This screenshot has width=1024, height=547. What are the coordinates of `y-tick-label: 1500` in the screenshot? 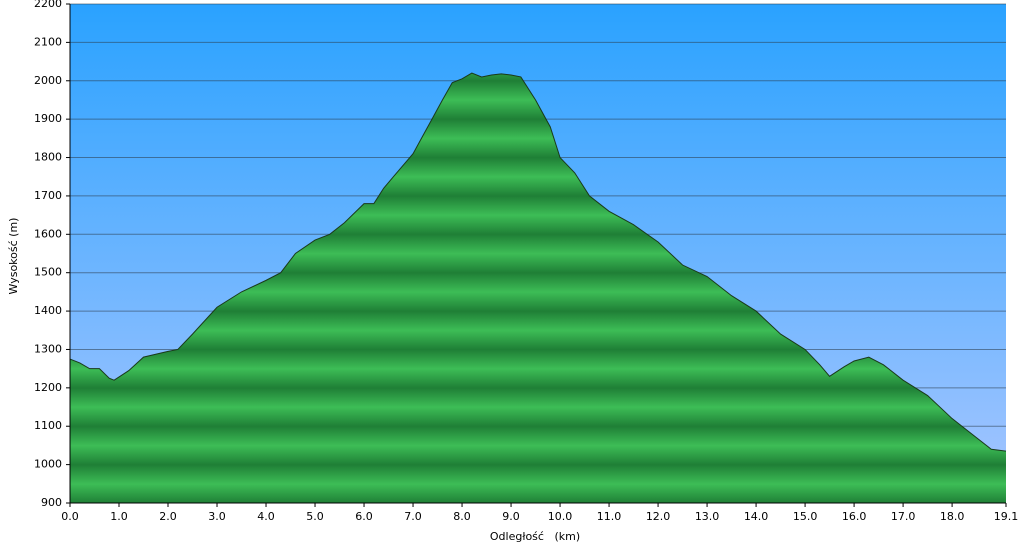 It's located at (48, 272).